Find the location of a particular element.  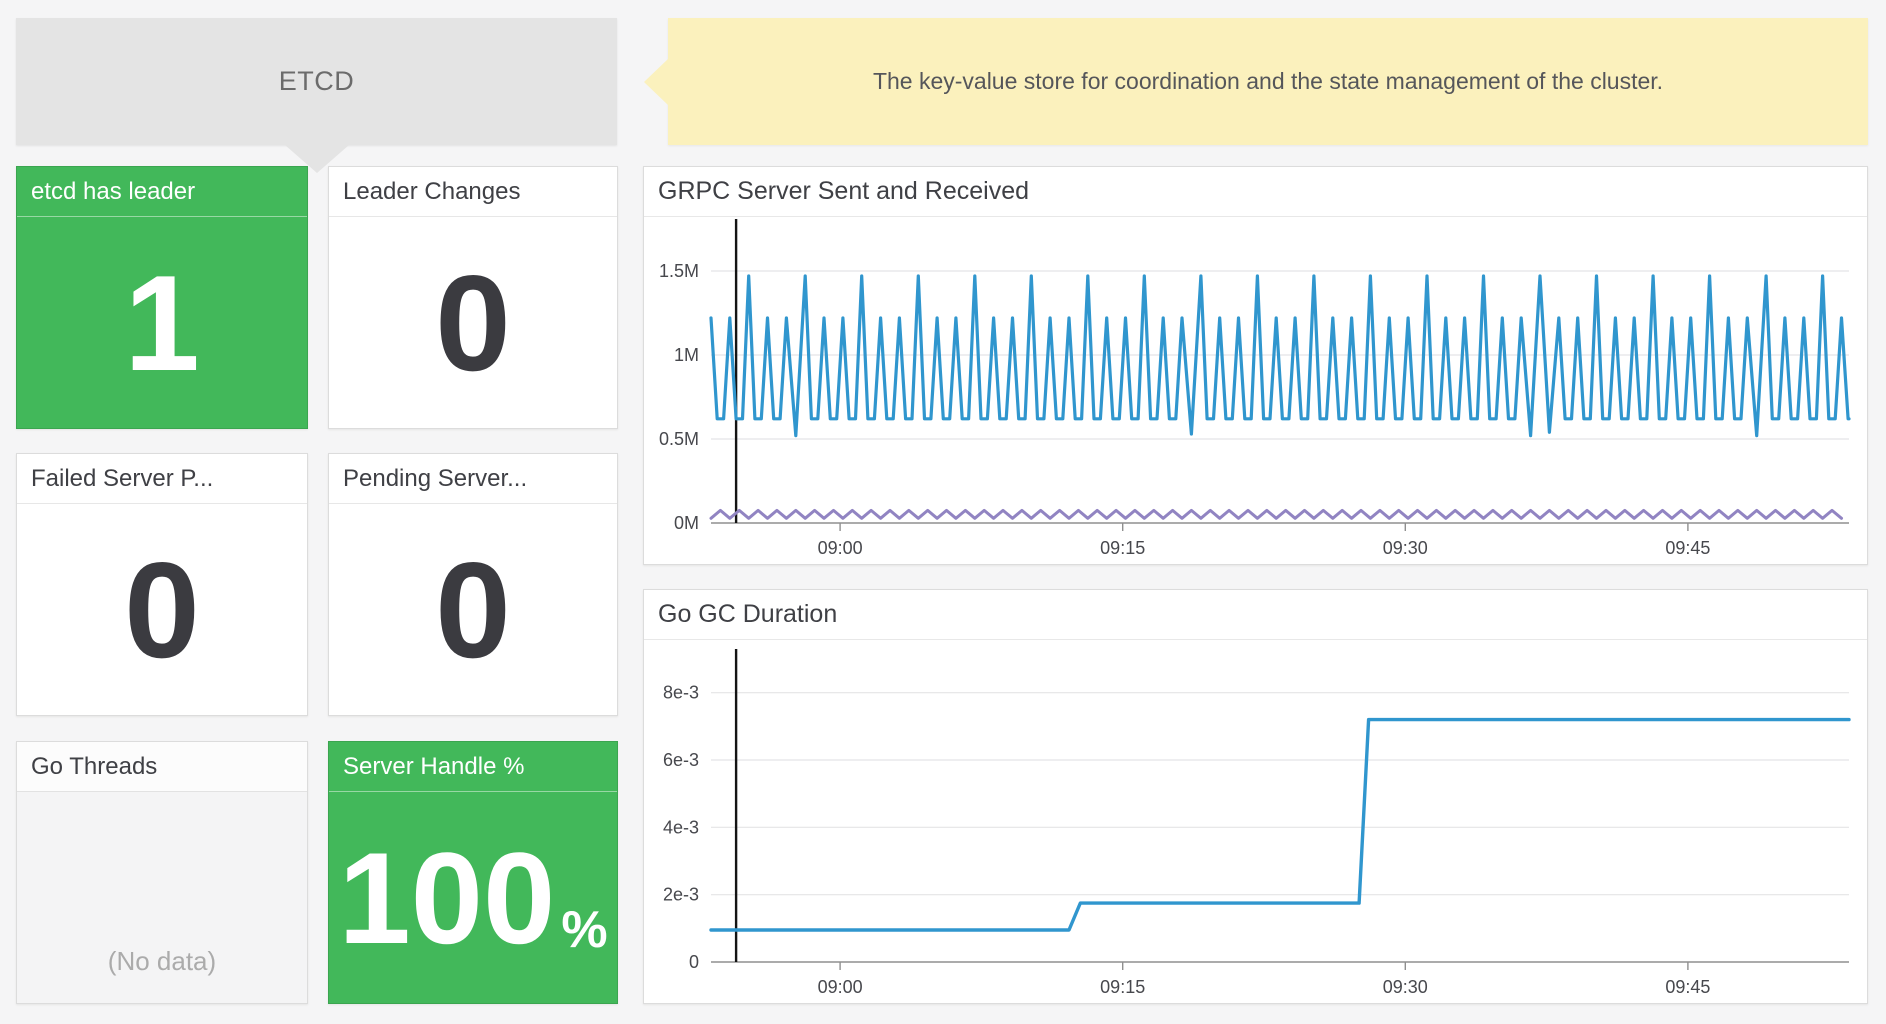

svg-text: 4e-3 is located at coordinates (681, 827).